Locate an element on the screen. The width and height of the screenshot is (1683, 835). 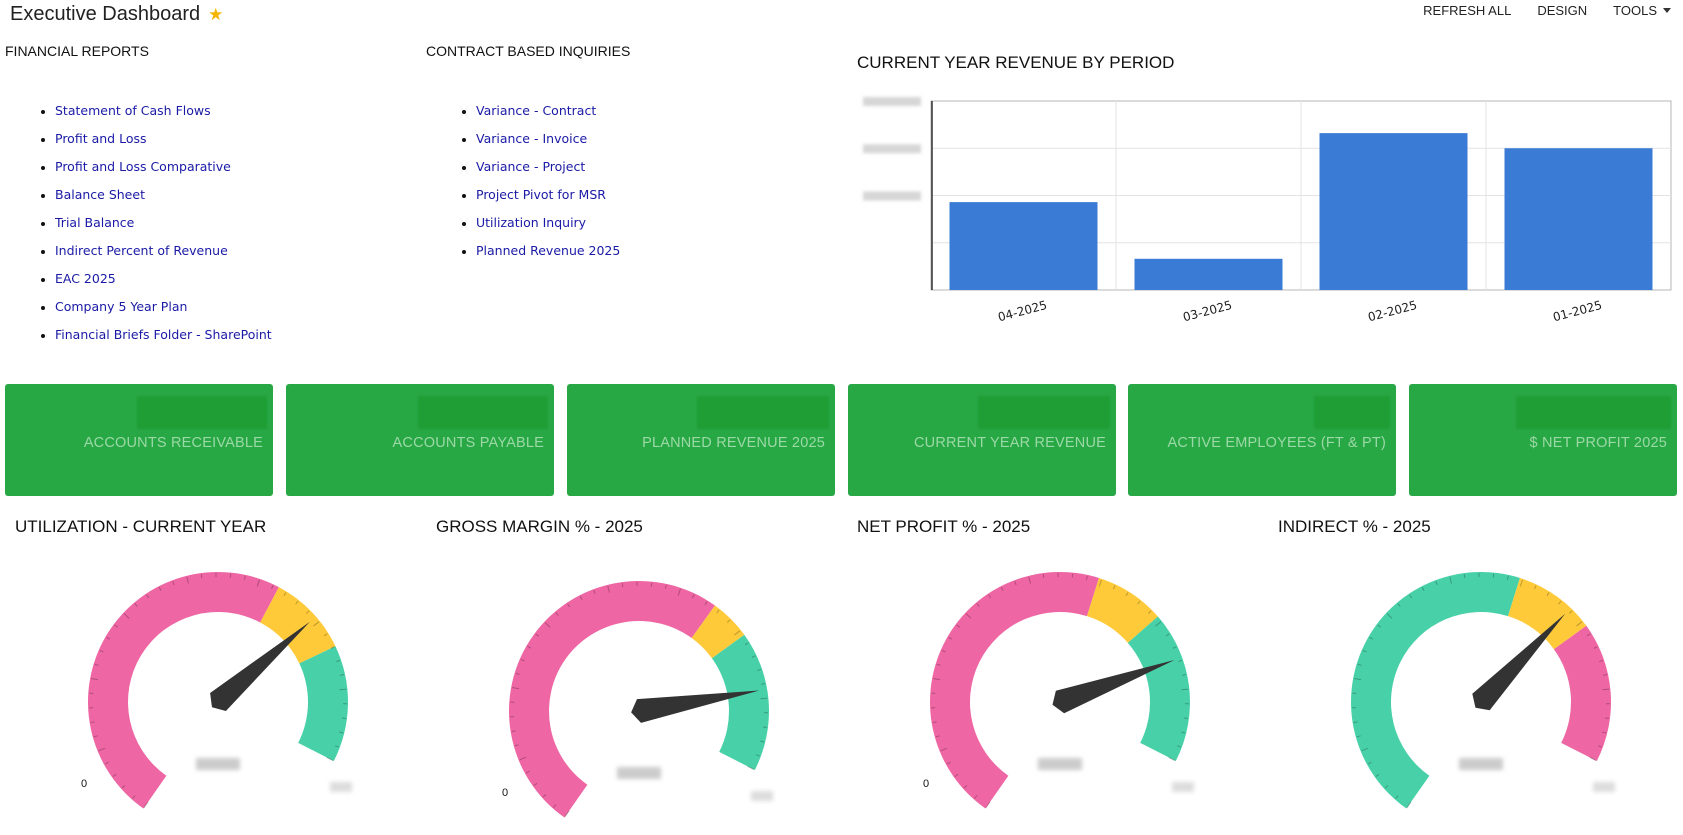
x-tick-label: 03-2025 is located at coordinates (1207, 311).